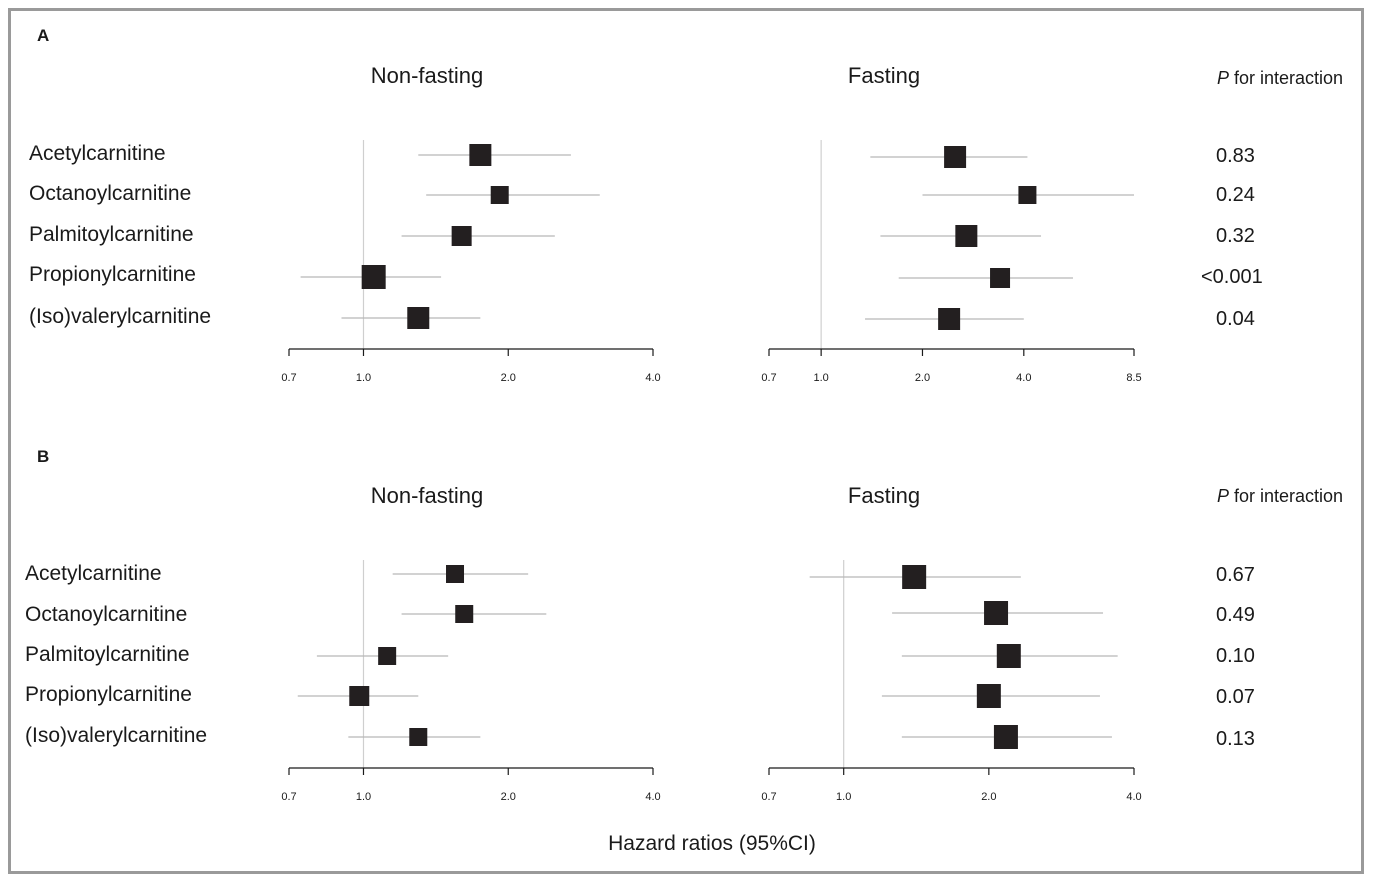 This screenshot has height=880, width=1375. I want to click on panel-a-row-label: (Iso)valerylcarnitine, so click(120, 316).